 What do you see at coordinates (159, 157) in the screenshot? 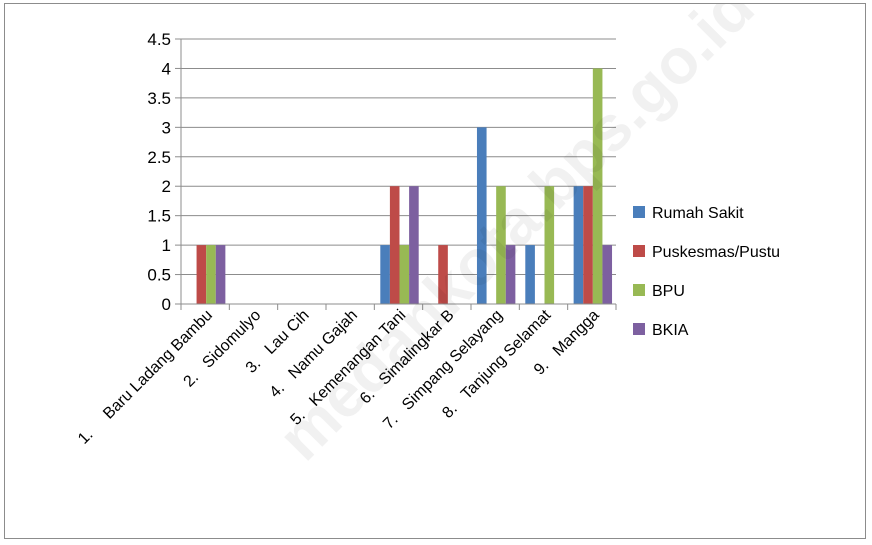
I see `y-tick-label: 2.5` at bounding box center [159, 157].